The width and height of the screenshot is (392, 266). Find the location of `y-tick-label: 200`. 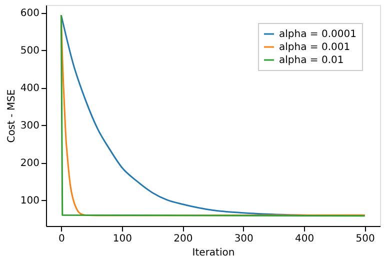

y-tick-label: 200 is located at coordinates (30, 164).